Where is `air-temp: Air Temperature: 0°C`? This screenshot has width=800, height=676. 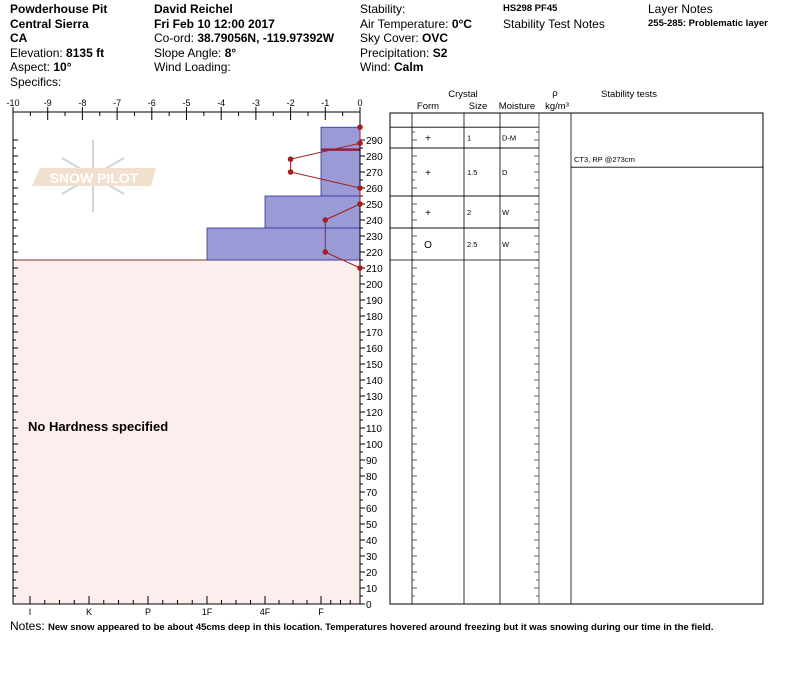
air-temp: Air Temperature: 0°C is located at coordinates (416, 23).